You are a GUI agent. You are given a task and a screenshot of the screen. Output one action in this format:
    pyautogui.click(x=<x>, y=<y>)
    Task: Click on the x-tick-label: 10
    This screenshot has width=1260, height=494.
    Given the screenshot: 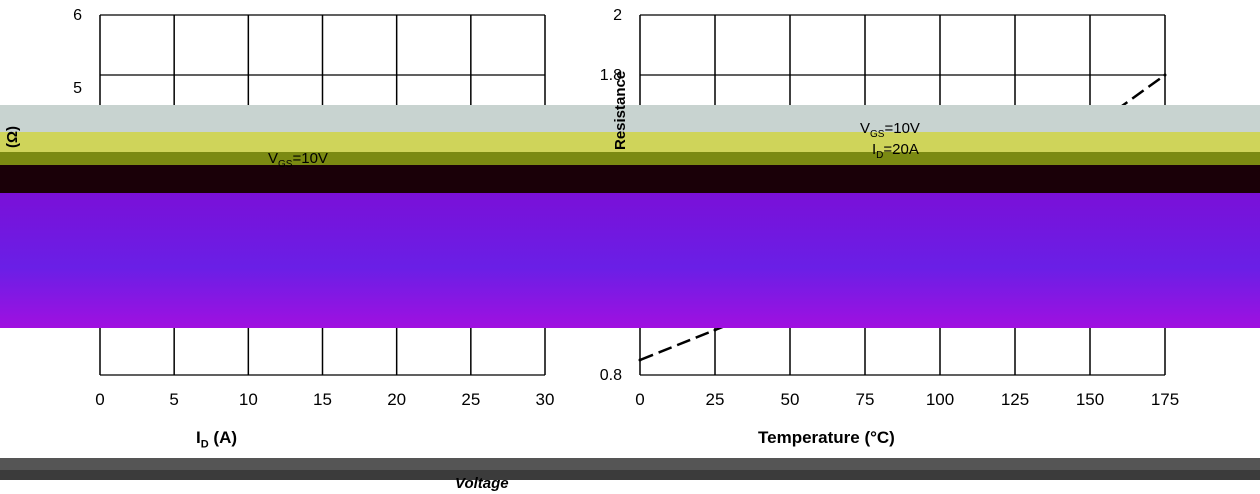 What is the action you would take?
    pyautogui.click(x=248, y=399)
    